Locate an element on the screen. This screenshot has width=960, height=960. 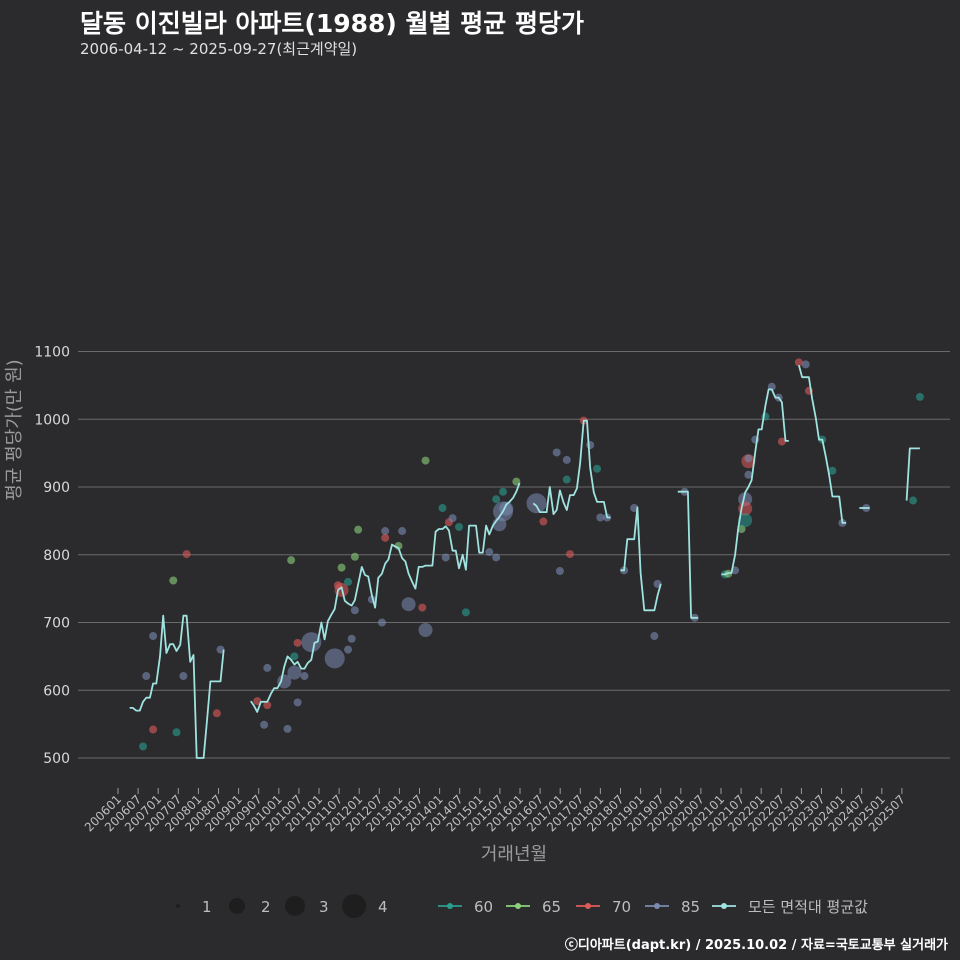
legend: 1 2 3 4 60 65 70 85 모든 면적대 평균값 is located at coordinates (522, 906).